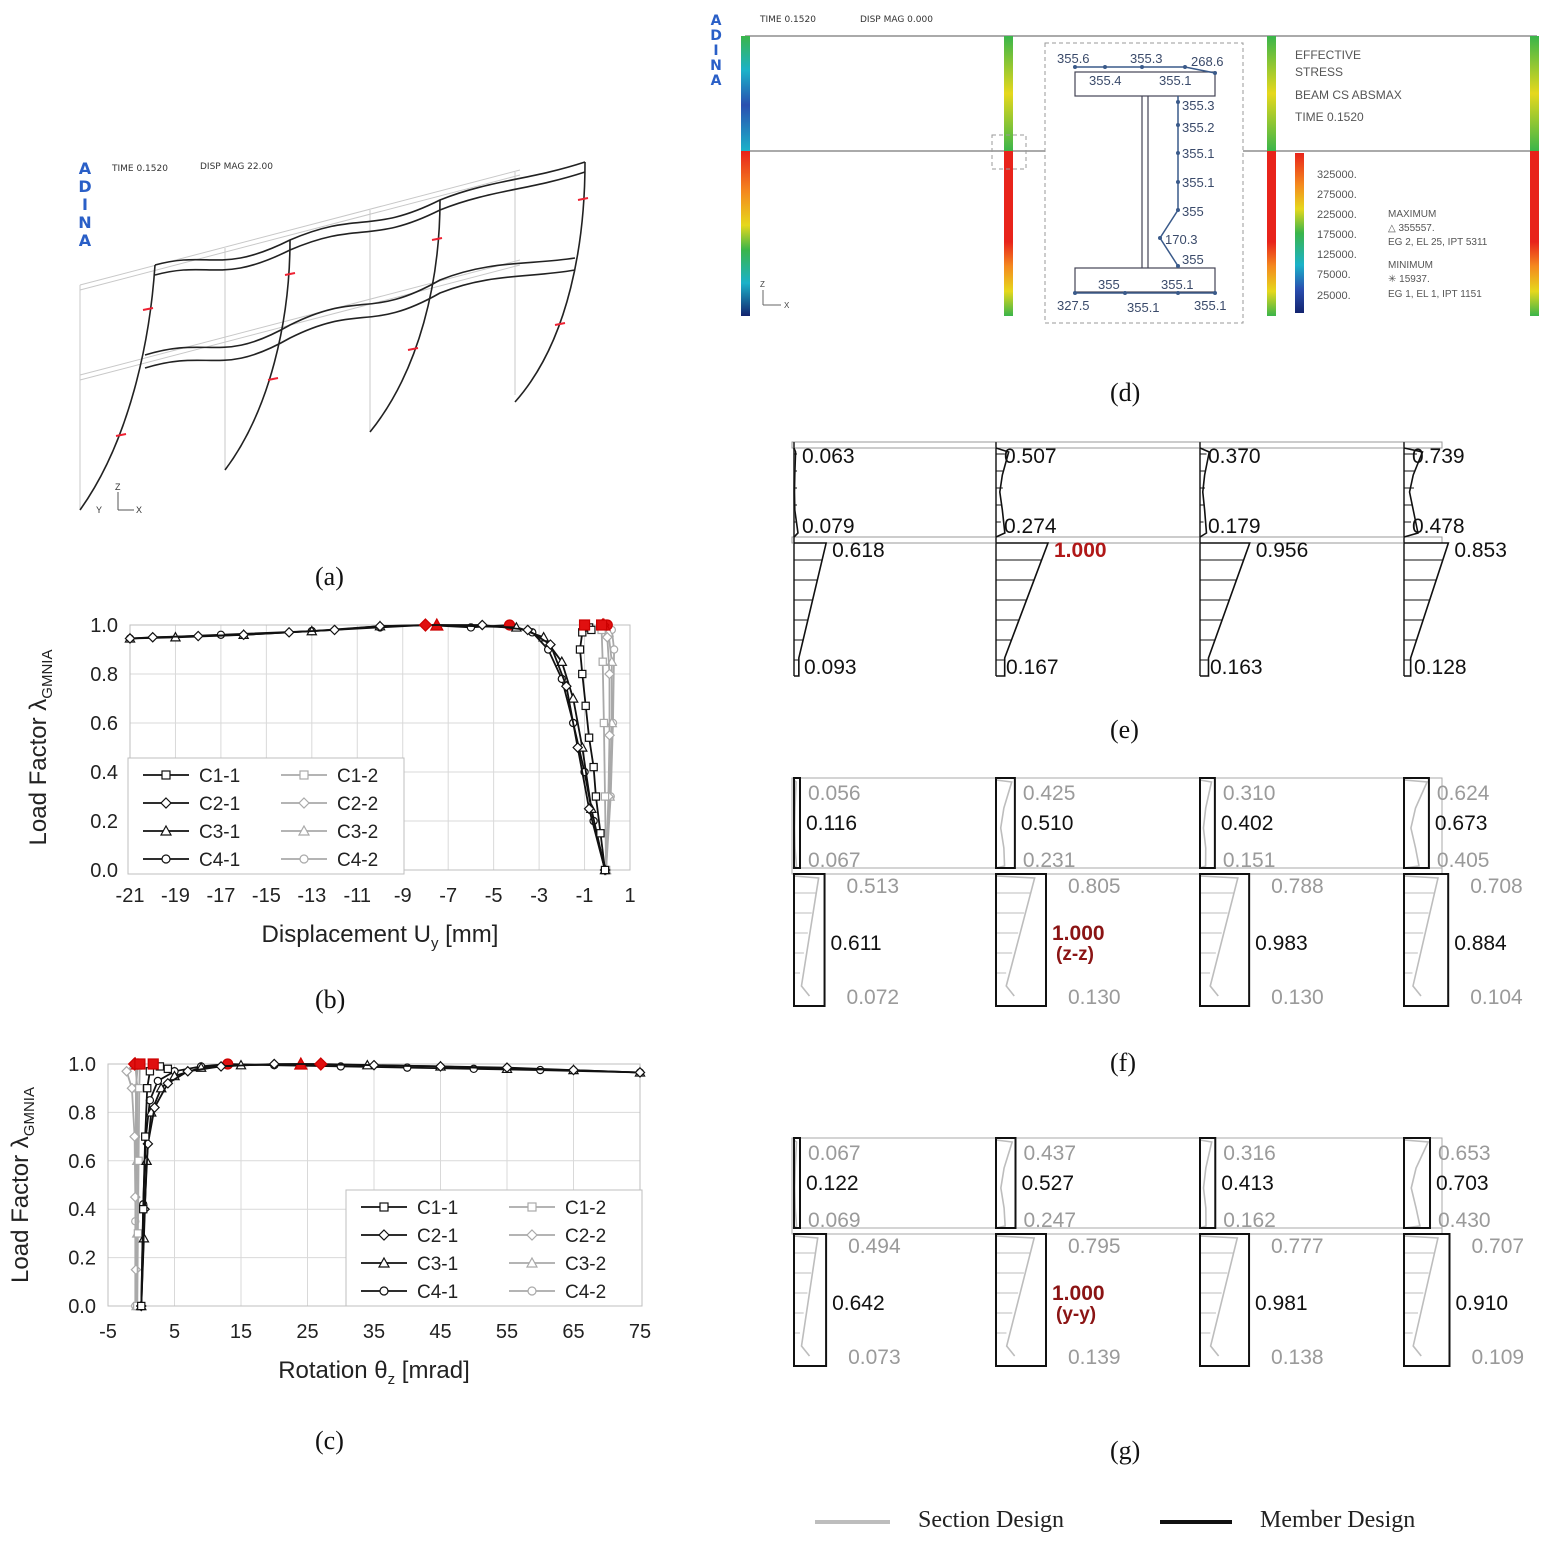 The image size is (1549, 1553). What do you see at coordinates (858, 1303) in the screenshot?
I see `member-value-lower: 0.642` at bounding box center [858, 1303].